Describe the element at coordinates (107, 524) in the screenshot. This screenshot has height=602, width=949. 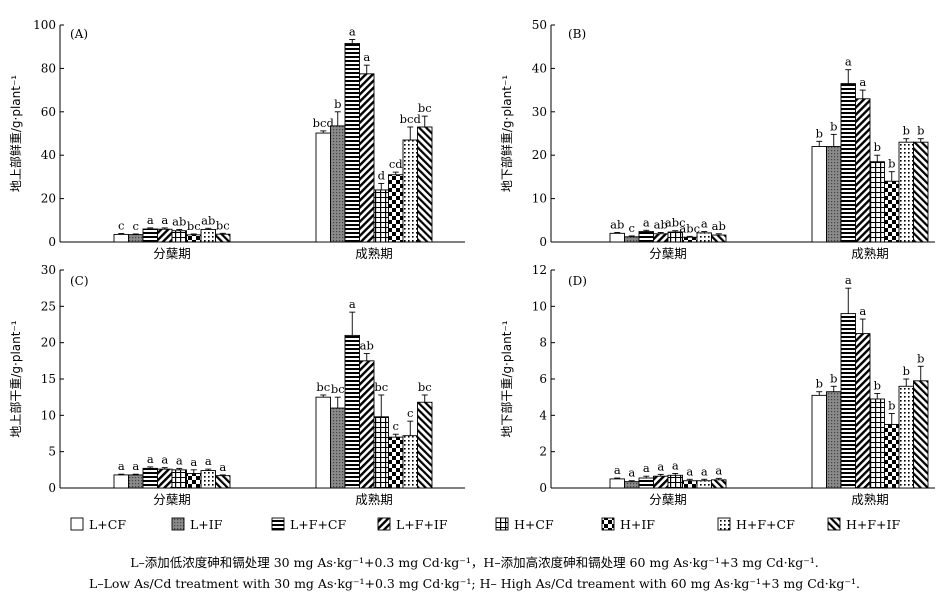
I see `legend-label: L+CF` at that location.